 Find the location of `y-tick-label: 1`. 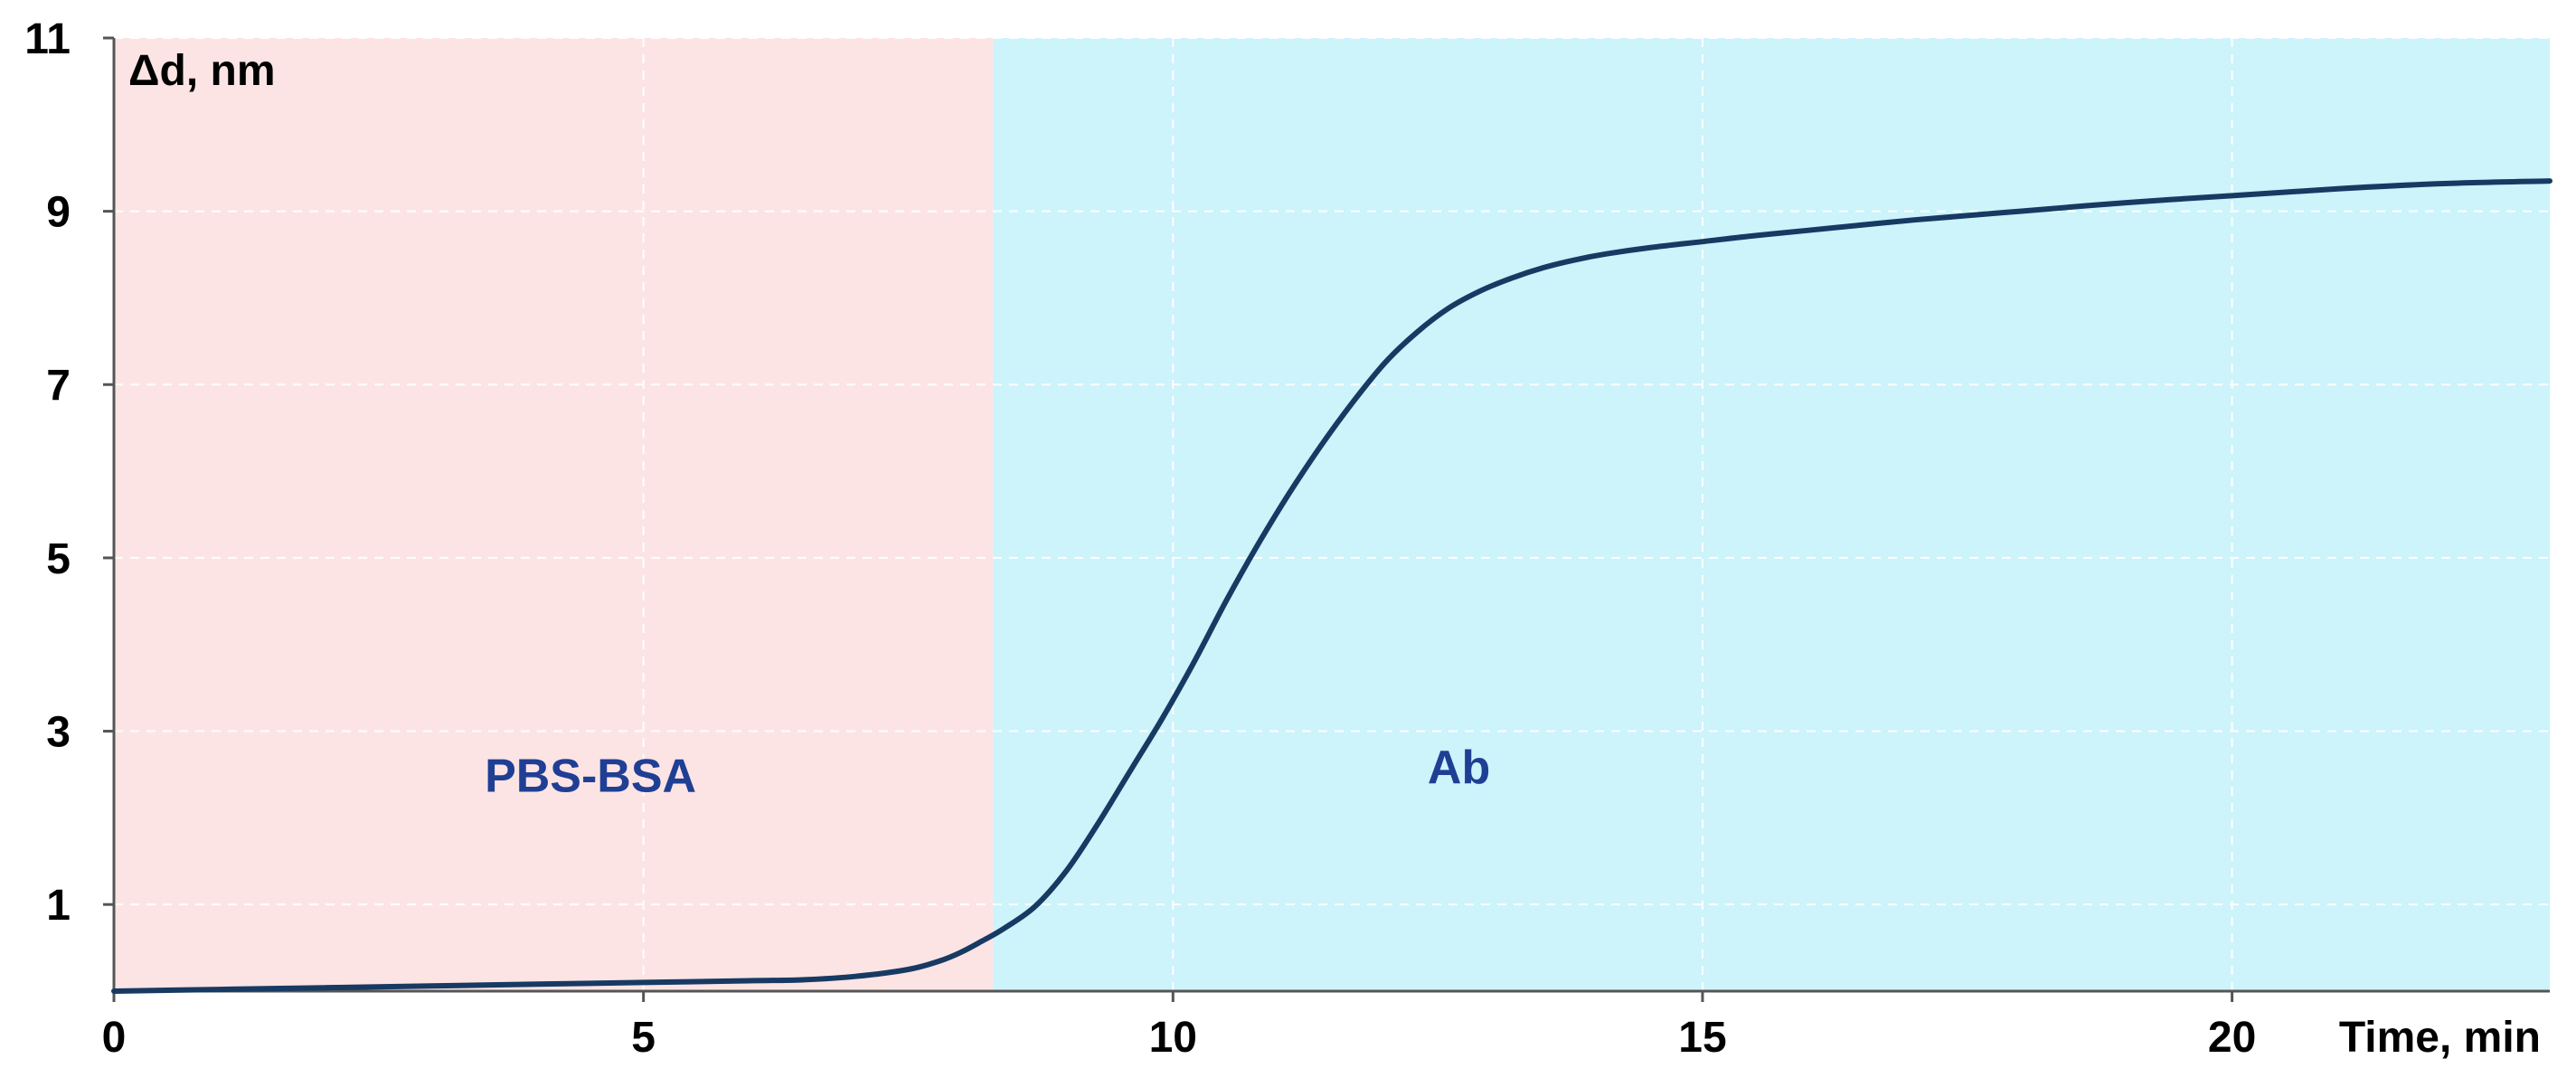

y-tick-label: 1 is located at coordinates (58, 906).